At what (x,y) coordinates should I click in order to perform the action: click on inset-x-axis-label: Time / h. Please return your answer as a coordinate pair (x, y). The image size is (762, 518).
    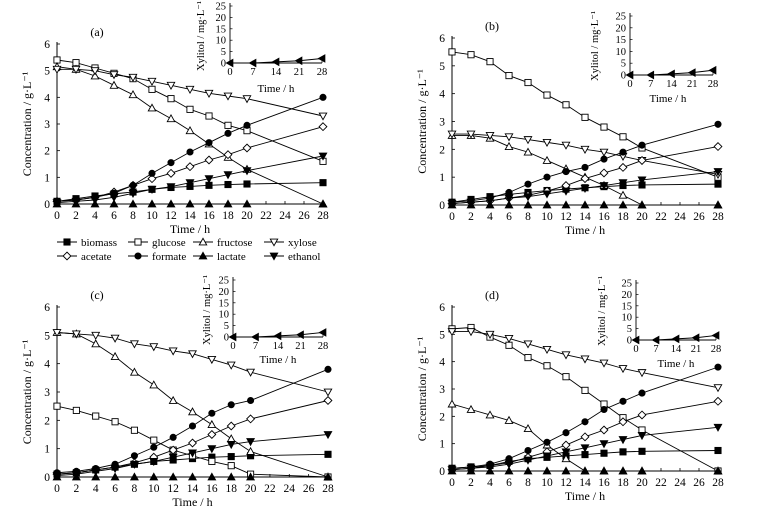
    Looking at the image, I should click on (276, 89).